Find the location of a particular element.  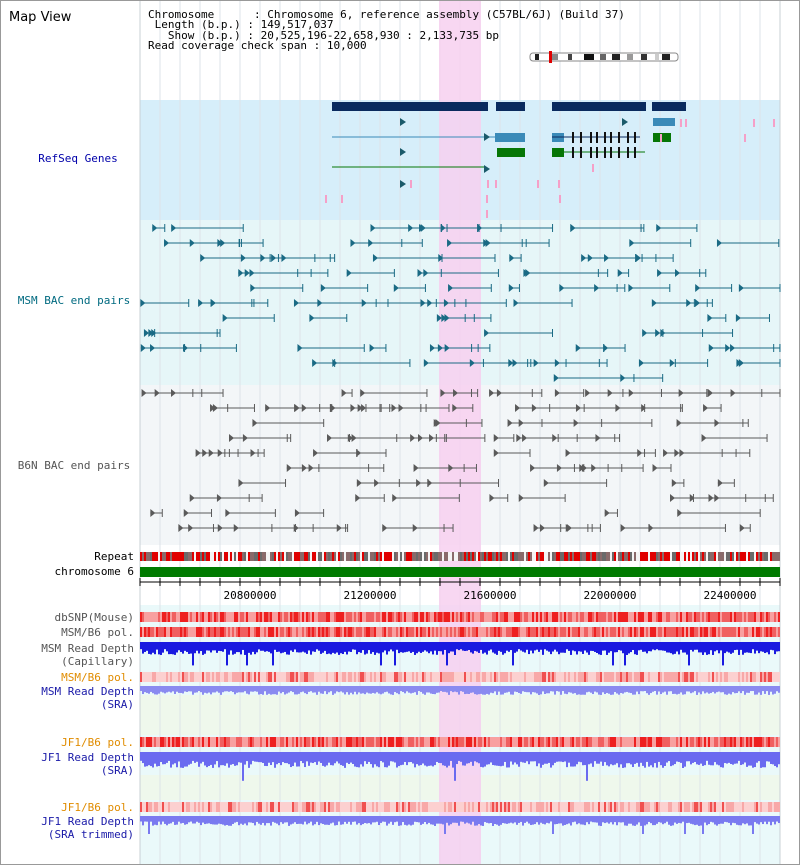

track-label-msm-read-depth-sra: MSM Read Depth is located at coordinates (87, 691).